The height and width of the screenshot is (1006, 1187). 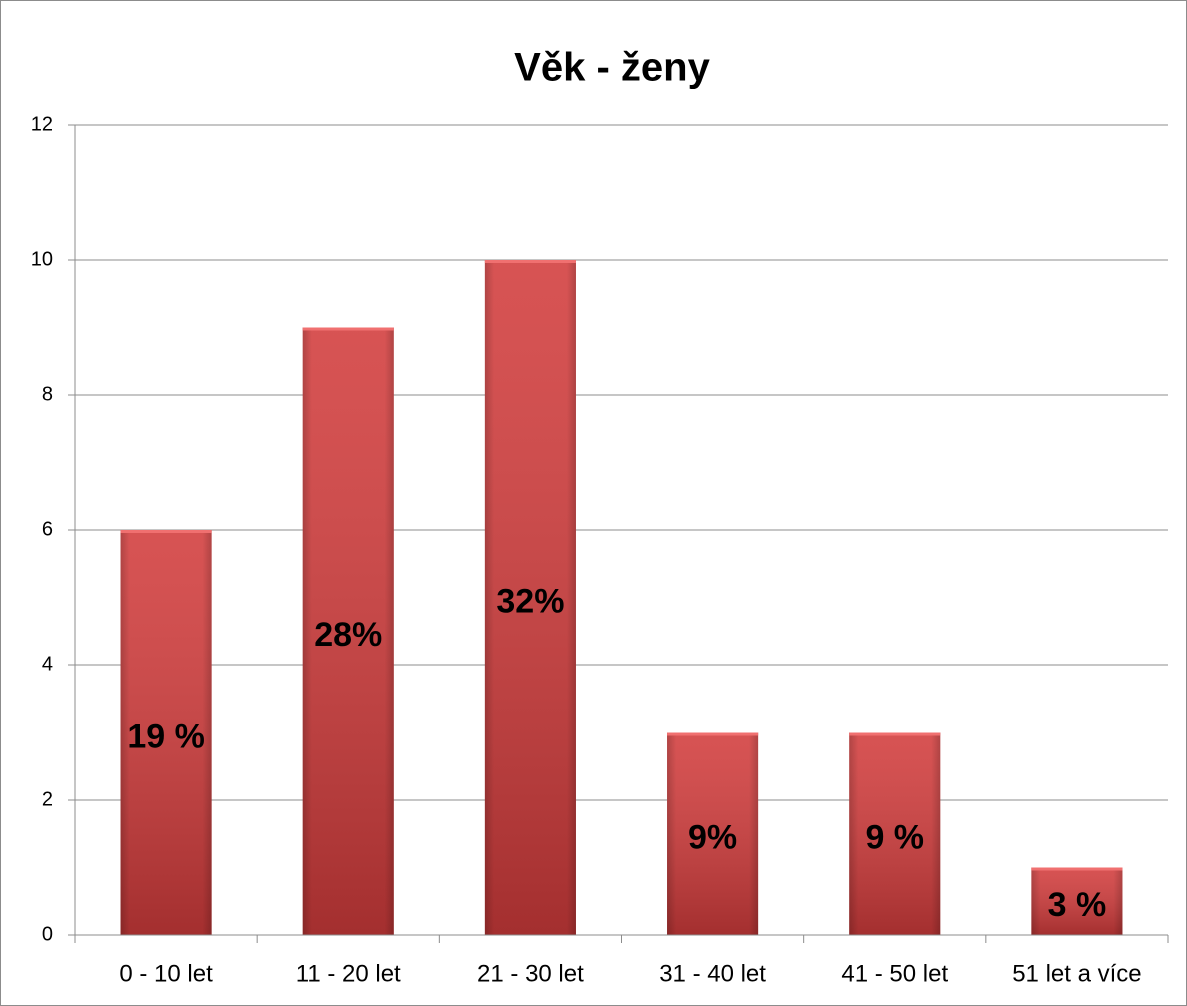 I want to click on y-tick-label: 0, so click(x=47, y=934).